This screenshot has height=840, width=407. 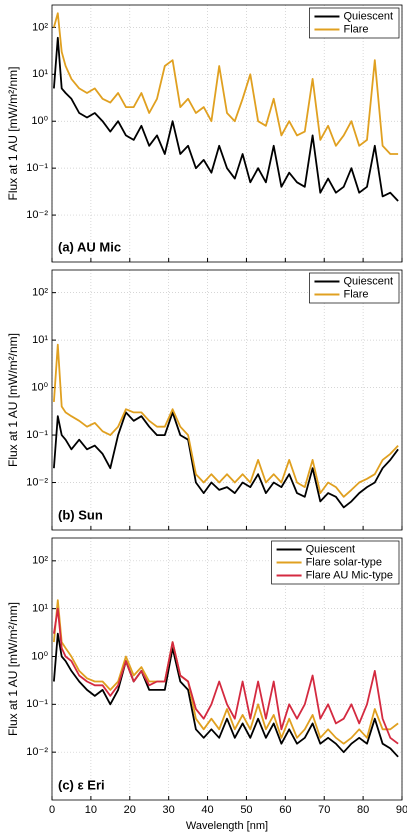 What do you see at coordinates (89, 246) in the screenshot?
I see `panel-label: (a) AU Mic` at bounding box center [89, 246].